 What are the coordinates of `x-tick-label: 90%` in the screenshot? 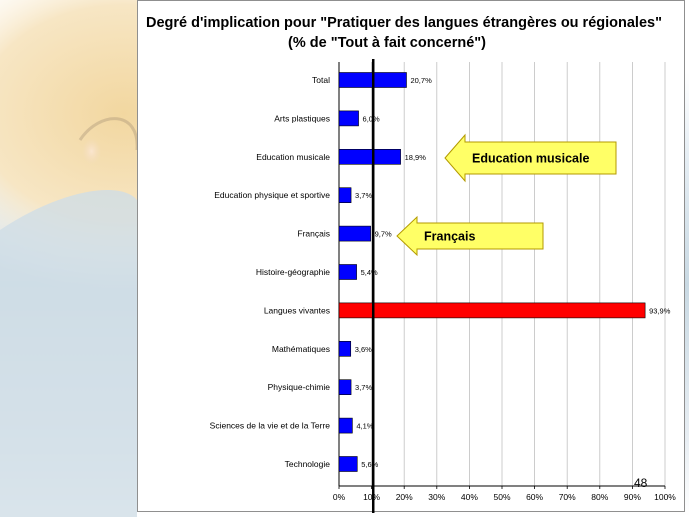 It's located at (632, 497).